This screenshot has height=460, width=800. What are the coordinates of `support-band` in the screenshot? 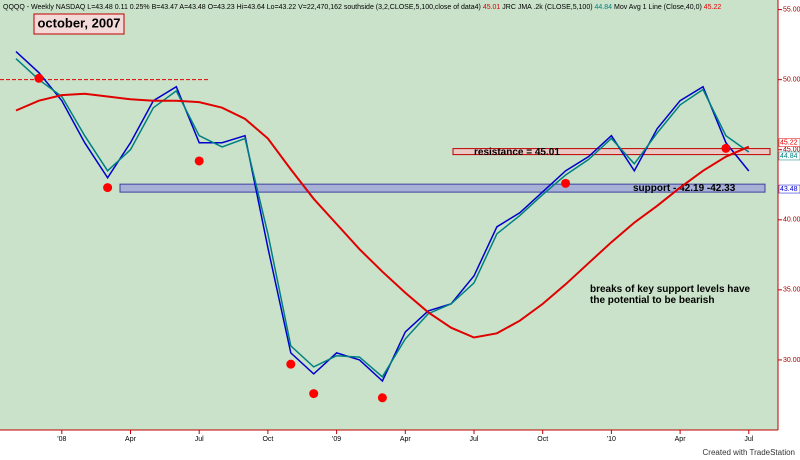 It's located at (442, 188).